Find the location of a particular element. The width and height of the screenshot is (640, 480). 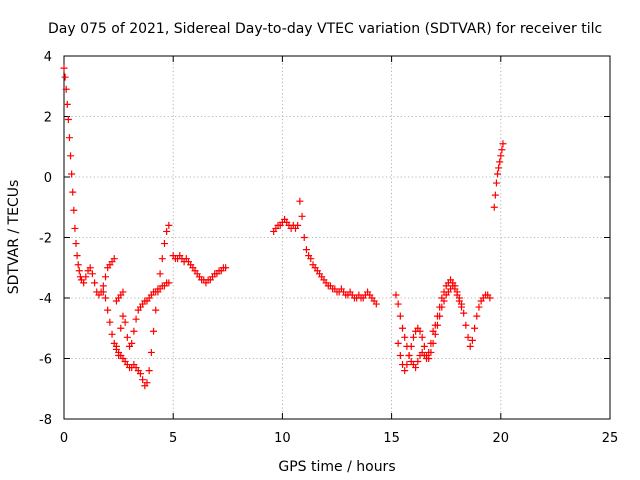

x-tick-label: 10 is located at coordinates (282, 438).